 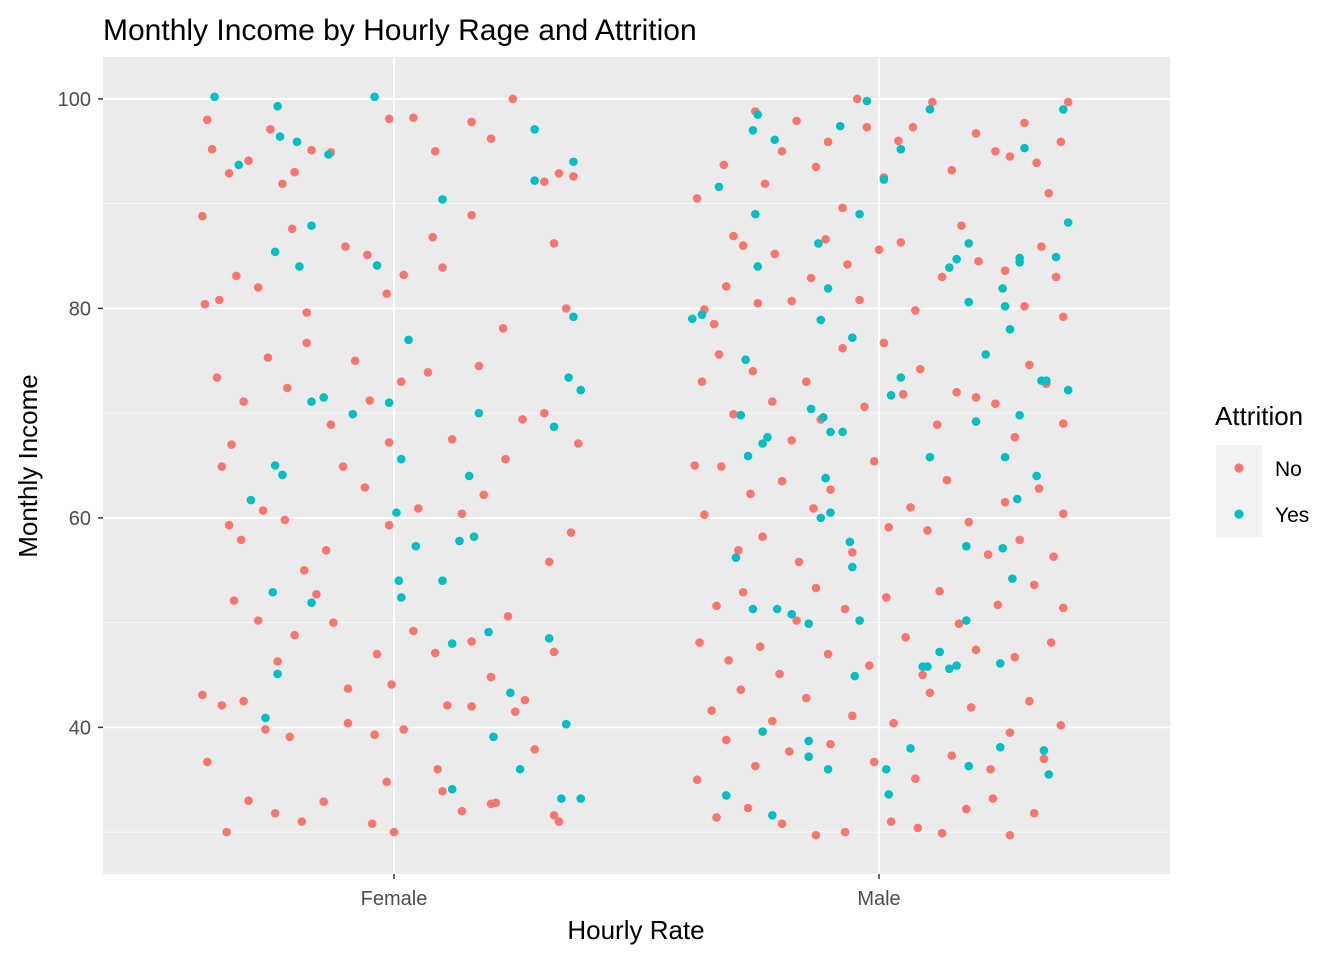 I want to click on x-axis-title: Hourly Rate, so click(x=635, y=930).